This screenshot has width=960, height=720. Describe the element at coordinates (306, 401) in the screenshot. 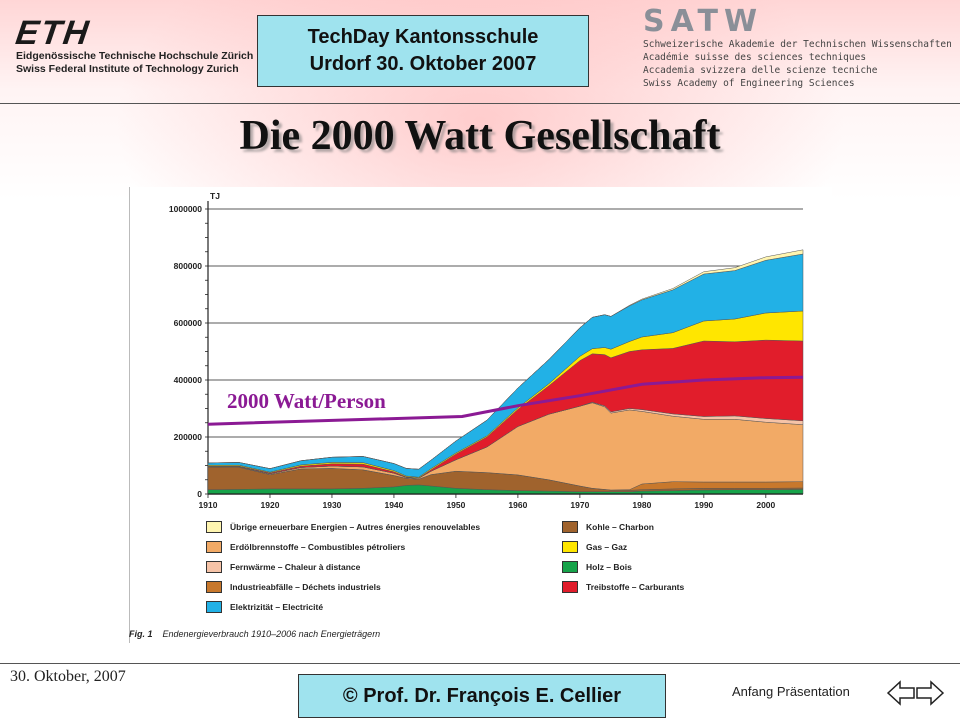

I see `overlay-label: 2000 Watt/Person` at that location.